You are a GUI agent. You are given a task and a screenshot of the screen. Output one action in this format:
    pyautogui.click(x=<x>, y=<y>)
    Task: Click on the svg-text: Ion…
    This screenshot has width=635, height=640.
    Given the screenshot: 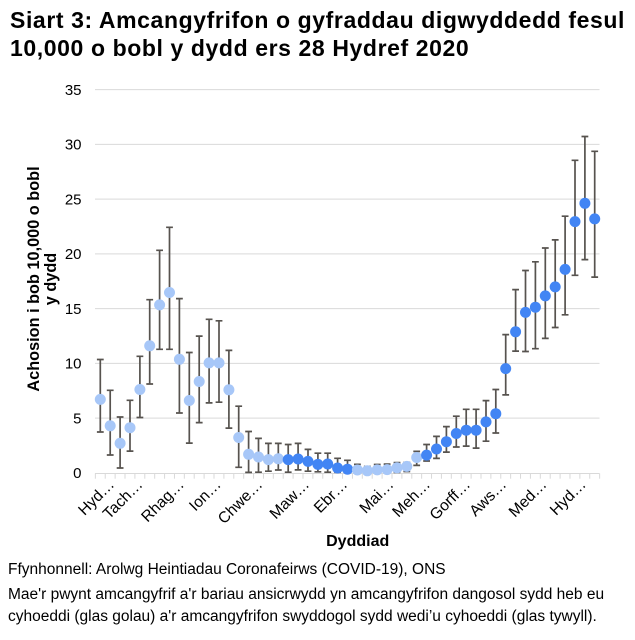 What is the action you would take?
    pyautogui.click(x=205, y=495)
    